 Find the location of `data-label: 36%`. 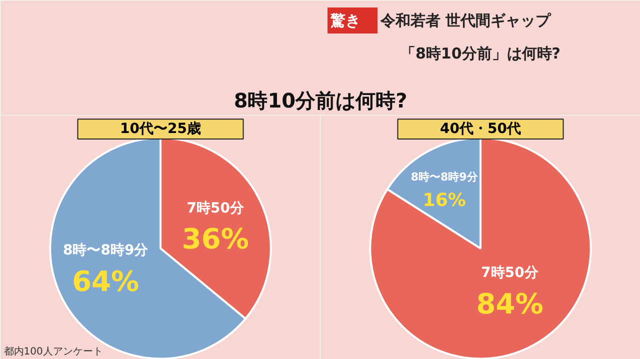

data-label: 36% is located at coordinates (215, 239).